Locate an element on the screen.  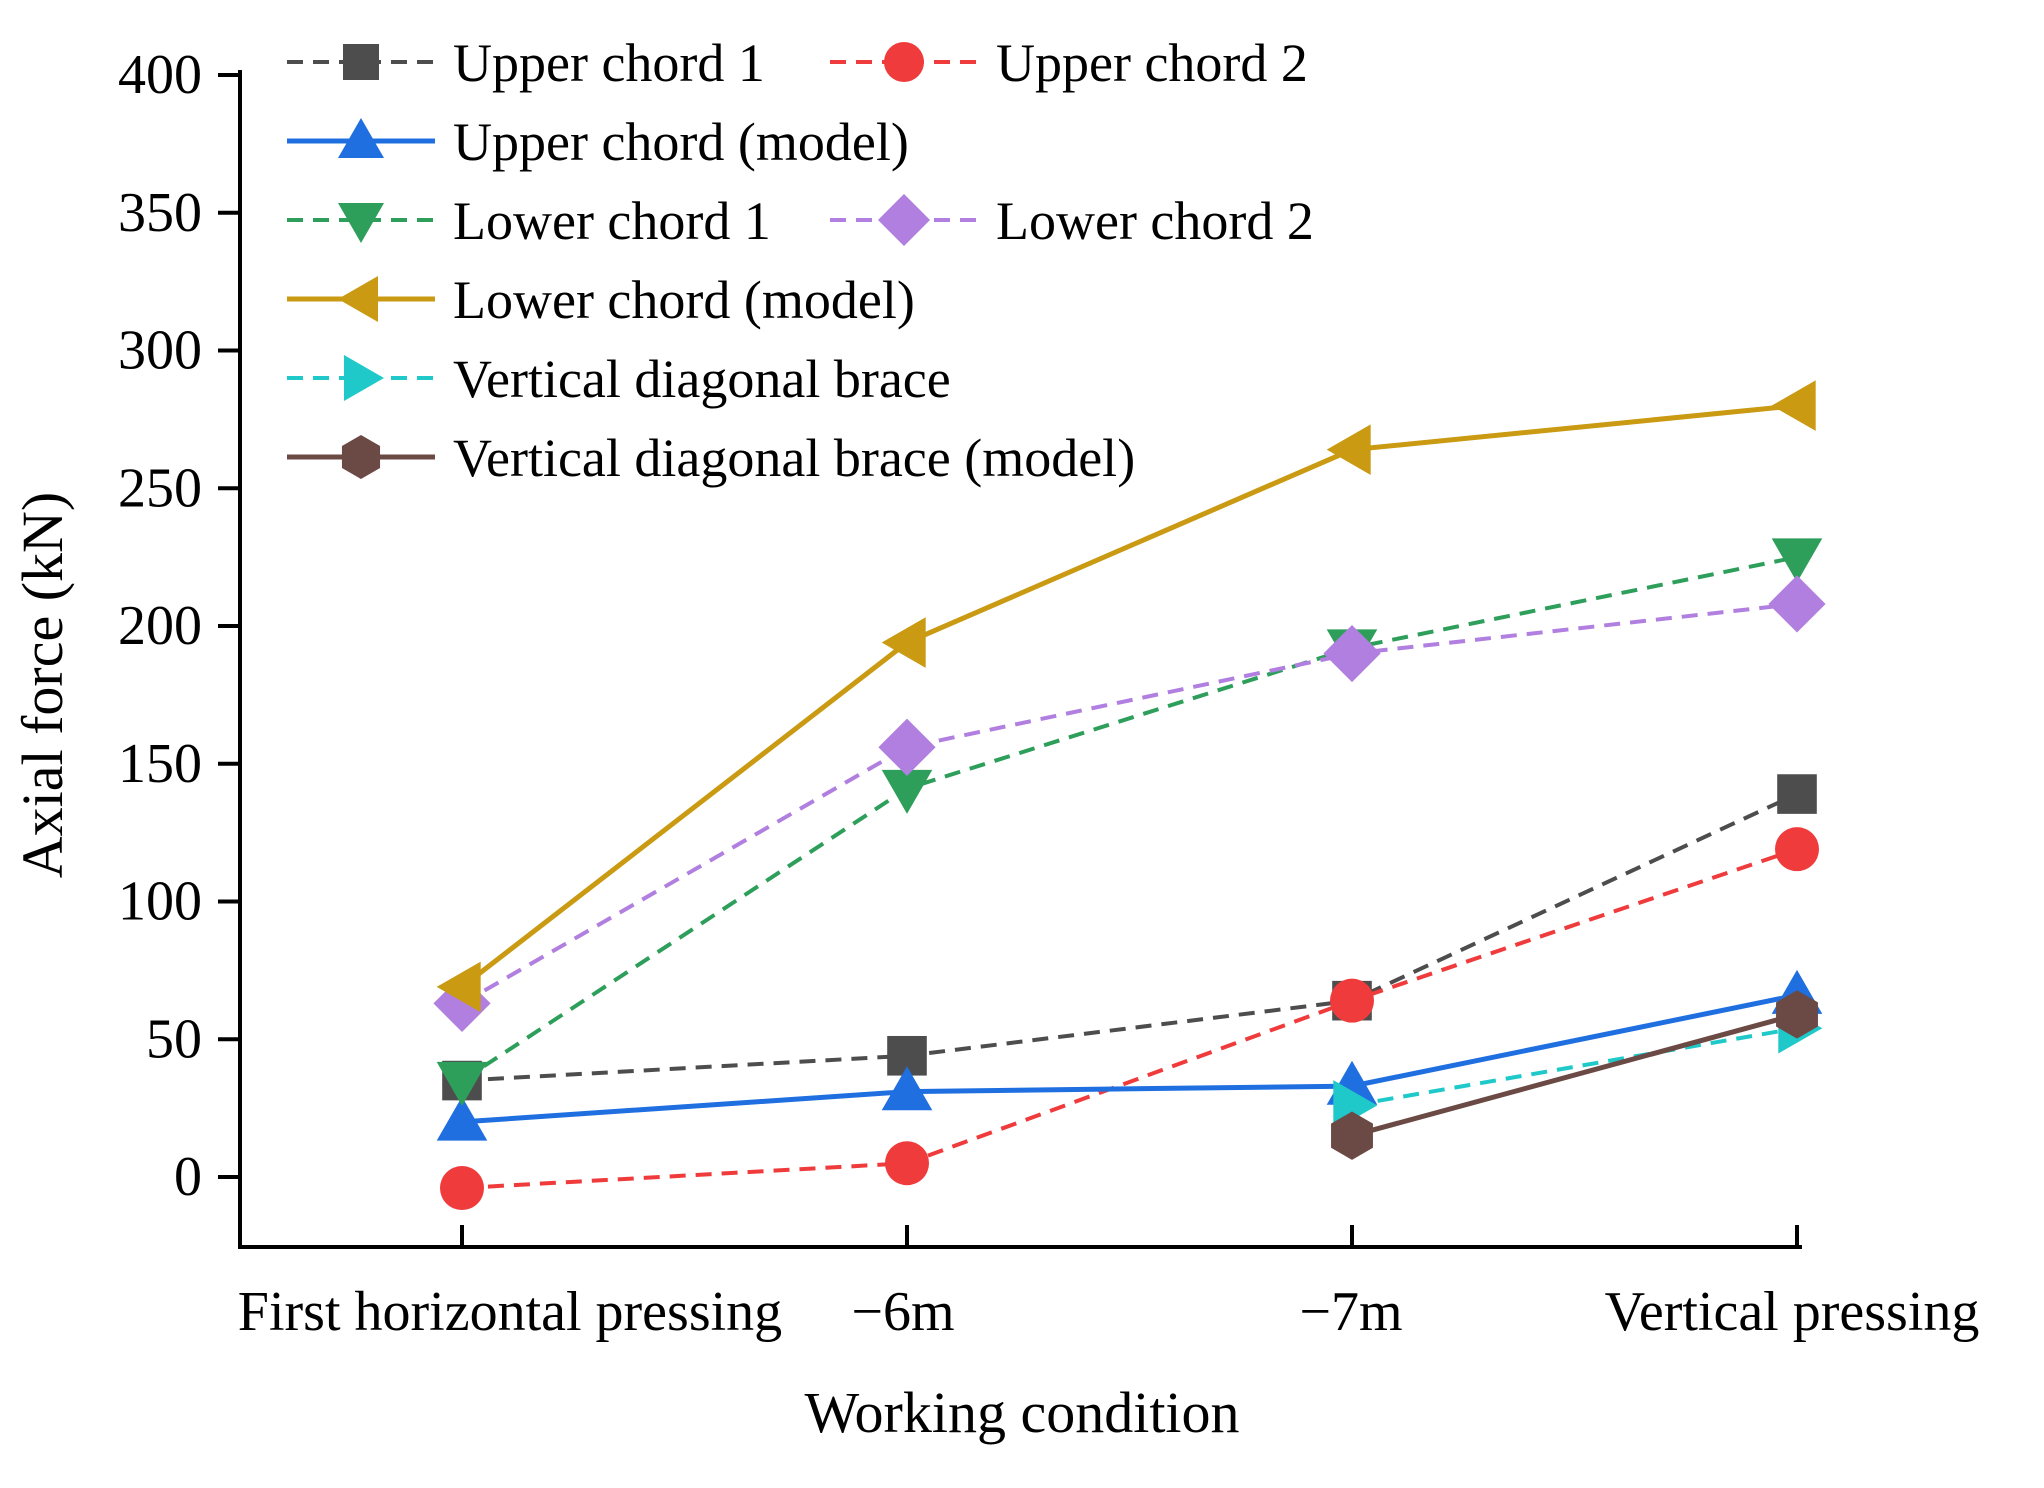
legend-label: Lower chord 1 is located at coordinates (612, 221).